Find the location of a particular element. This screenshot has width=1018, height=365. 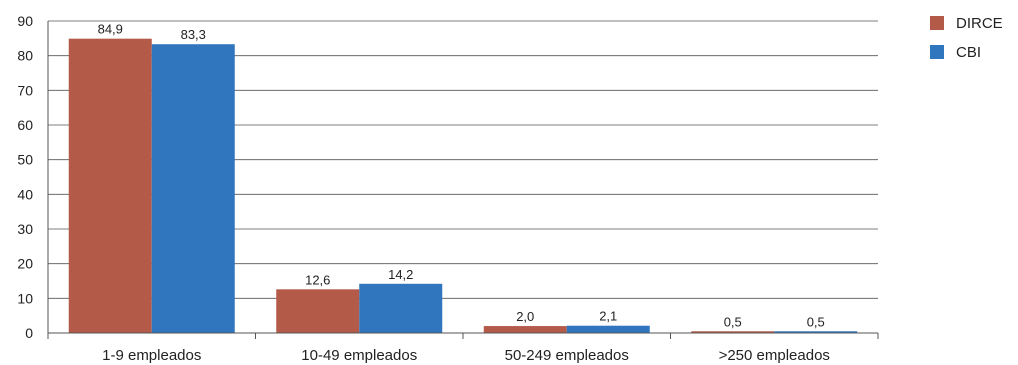

legend-item-cbi: CBI is located at coordinates (966, 52).